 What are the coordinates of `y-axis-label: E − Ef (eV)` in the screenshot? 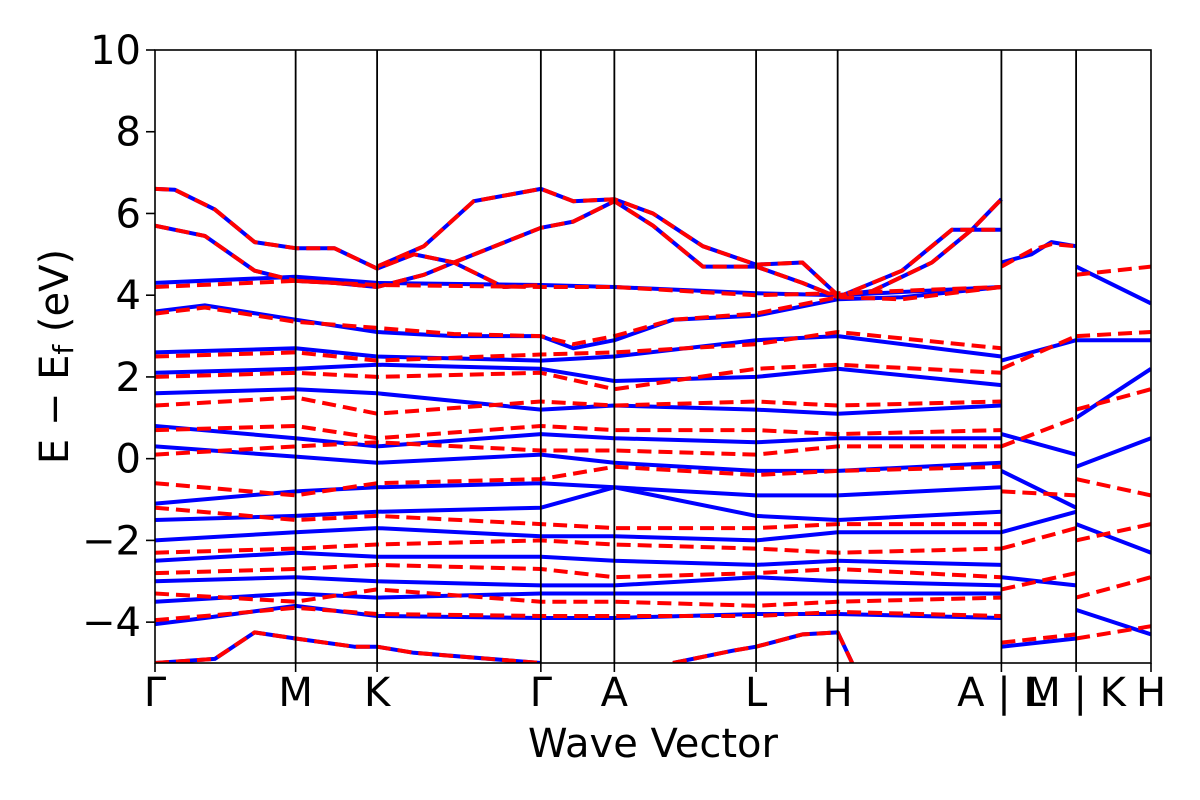 It's located at (56, 356).